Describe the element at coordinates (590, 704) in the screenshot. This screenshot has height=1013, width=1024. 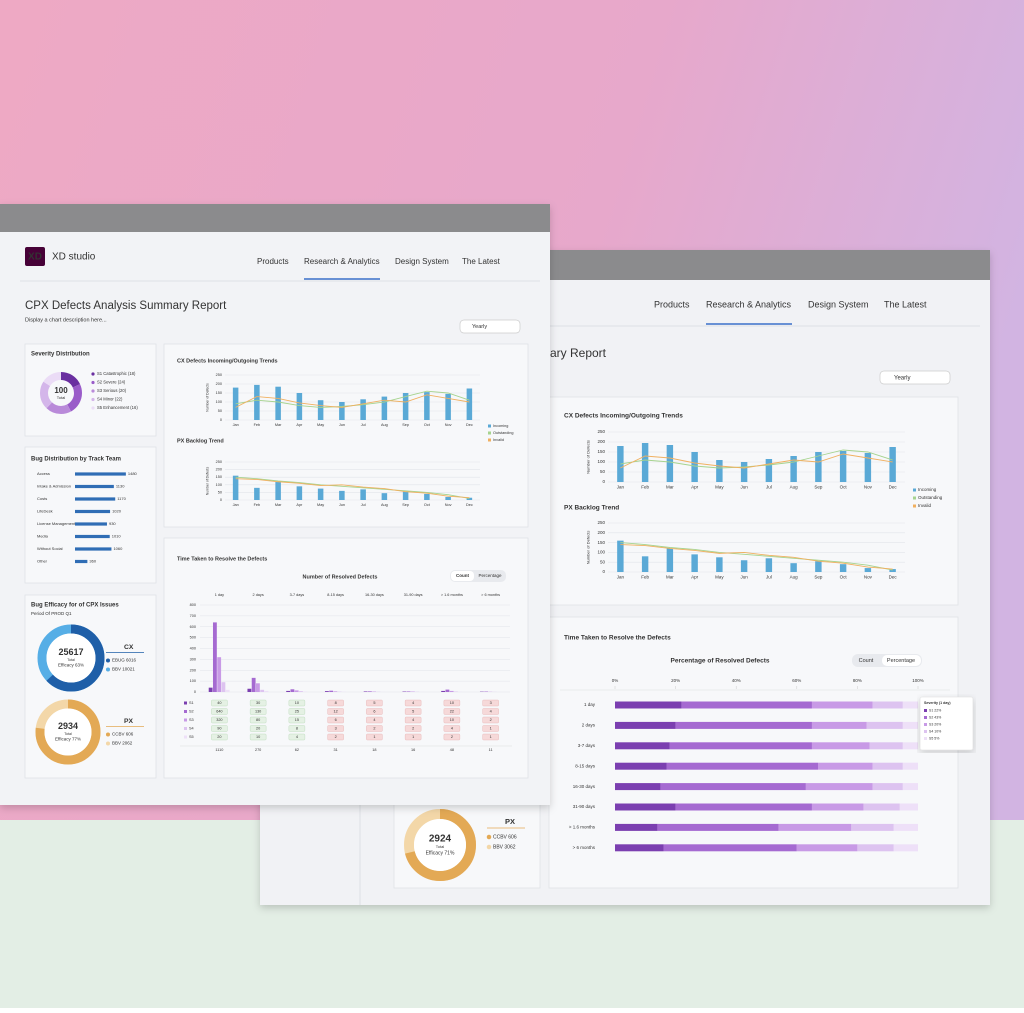
I see `row-label: 1 day` at that location.